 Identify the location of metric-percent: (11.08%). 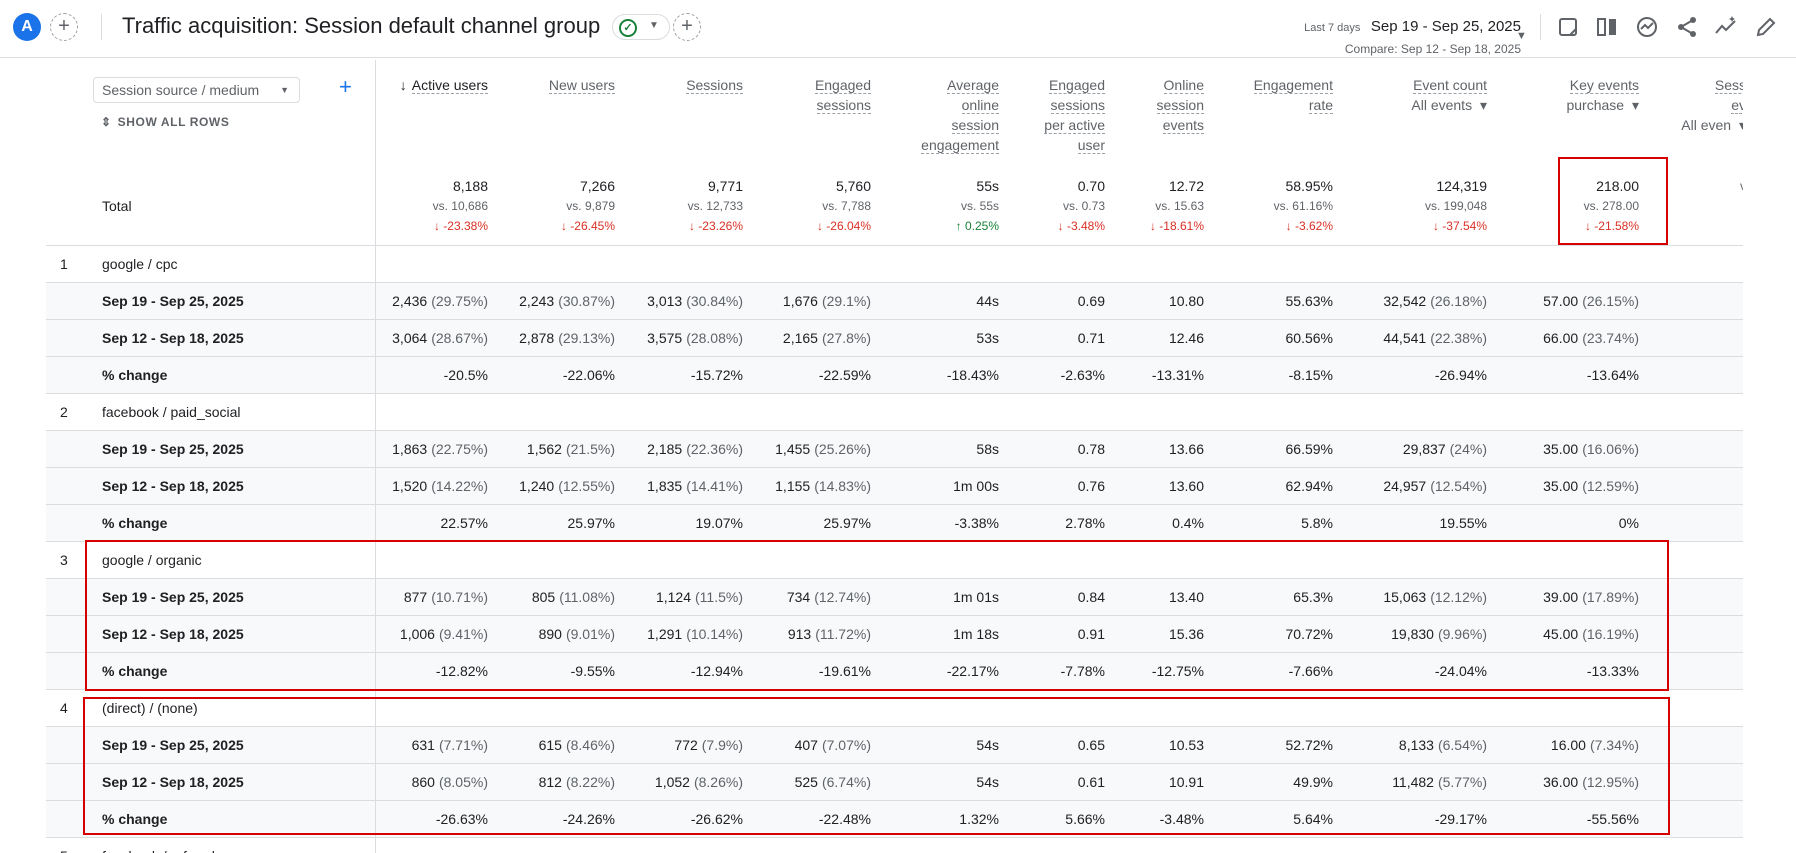
(587, 597).